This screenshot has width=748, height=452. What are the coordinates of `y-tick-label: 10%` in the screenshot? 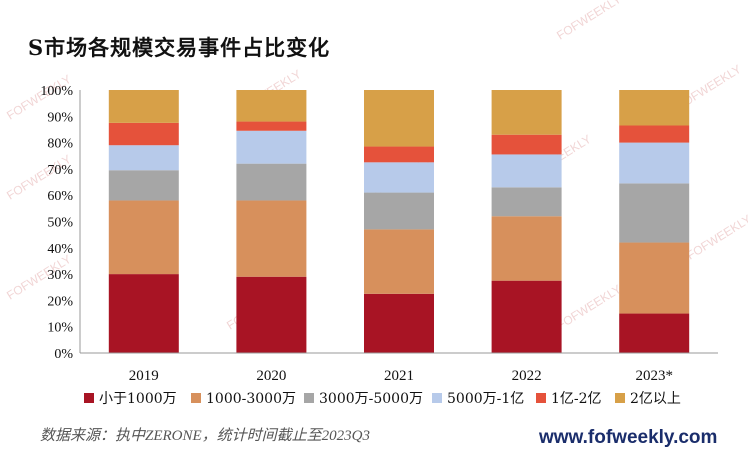 It's located at (60, 328).